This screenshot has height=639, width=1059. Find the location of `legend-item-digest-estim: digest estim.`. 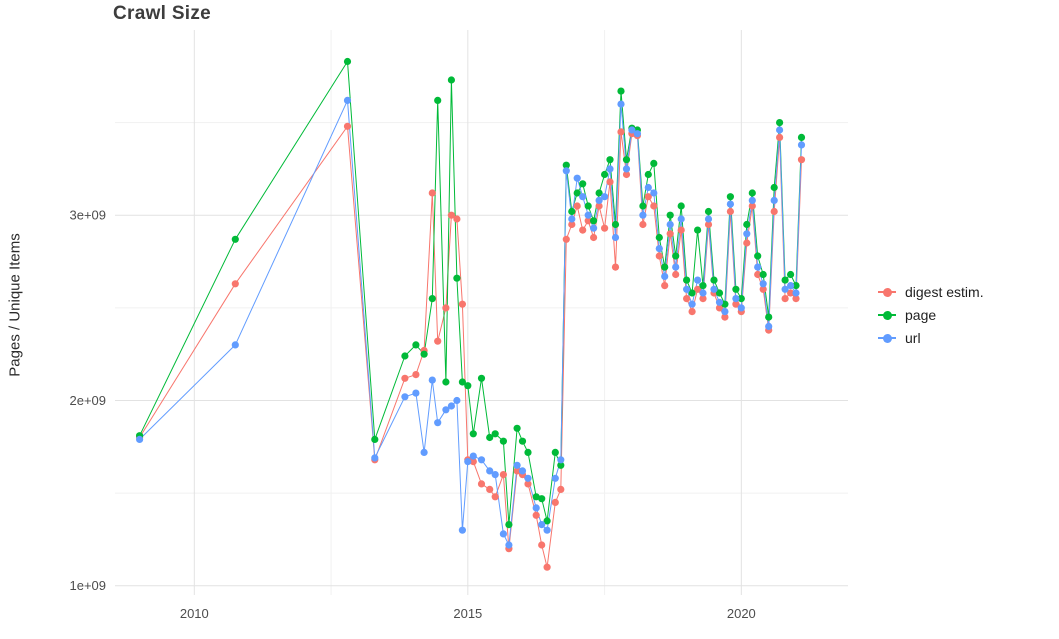

legend-item-digest-estim: digest estim. is located at coordinates (931, 292).